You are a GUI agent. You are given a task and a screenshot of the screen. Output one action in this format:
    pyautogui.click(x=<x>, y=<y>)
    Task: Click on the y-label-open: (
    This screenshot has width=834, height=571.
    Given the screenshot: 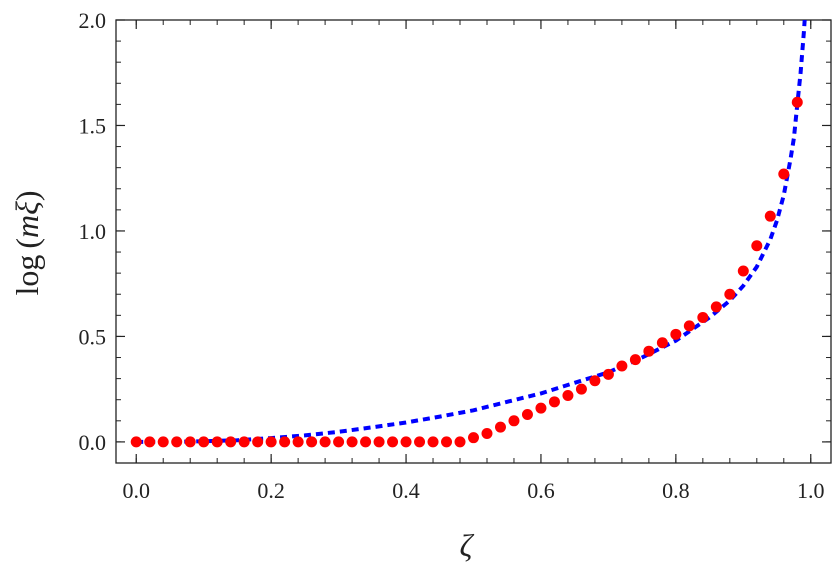 What is the action you would take?
    pyautogui.click(x=27, y=243)
    